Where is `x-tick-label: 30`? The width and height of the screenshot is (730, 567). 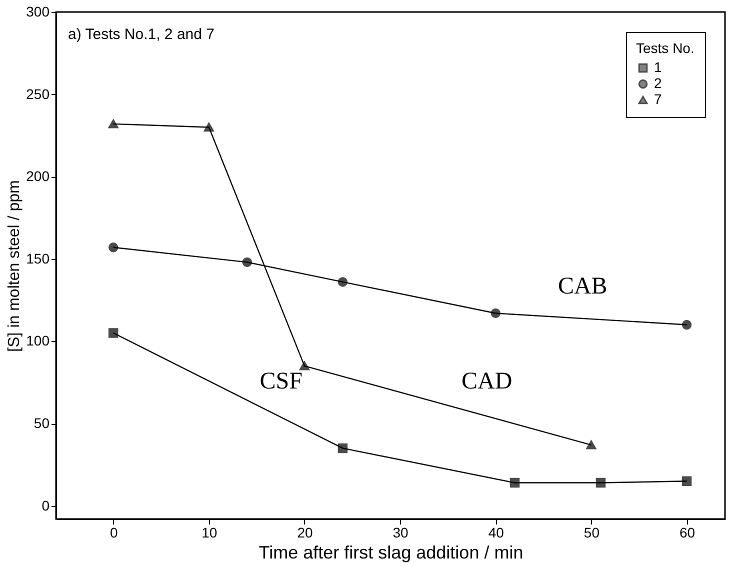
x-tick-label: 30 is located at coordinates (400, 532).